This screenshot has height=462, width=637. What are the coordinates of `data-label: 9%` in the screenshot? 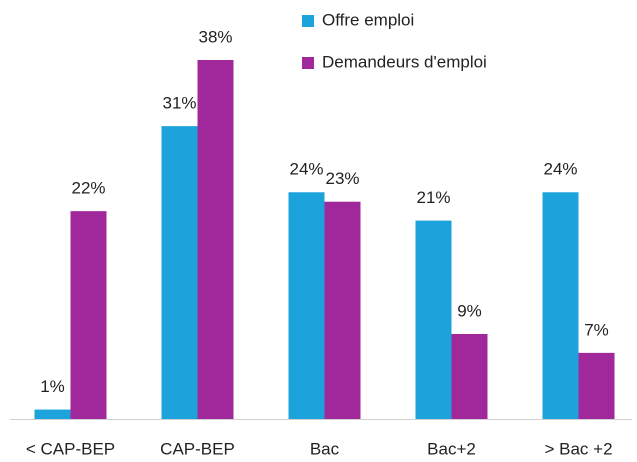 It's located at (469, 310).